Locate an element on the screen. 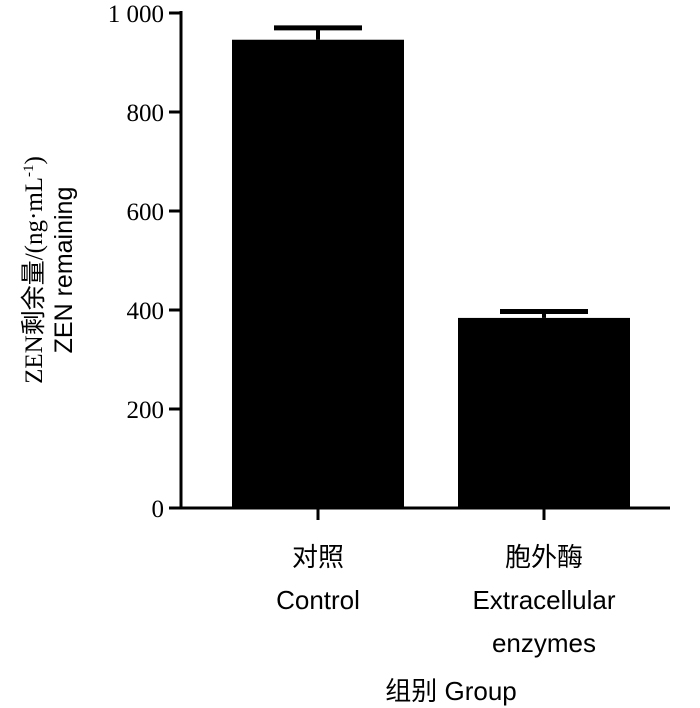  y-tick-label: 800 is located at coordinates (146, 113).